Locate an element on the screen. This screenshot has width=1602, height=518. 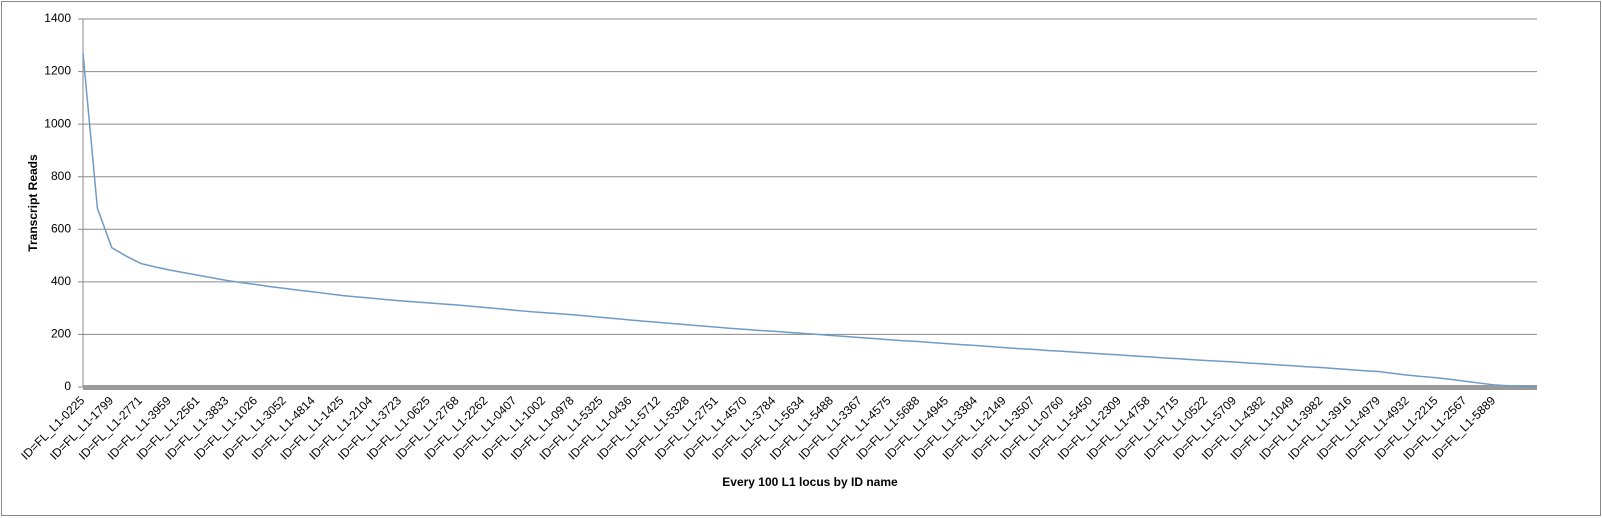
y-tick-label: 1400 is located at coordinates (57, 18).